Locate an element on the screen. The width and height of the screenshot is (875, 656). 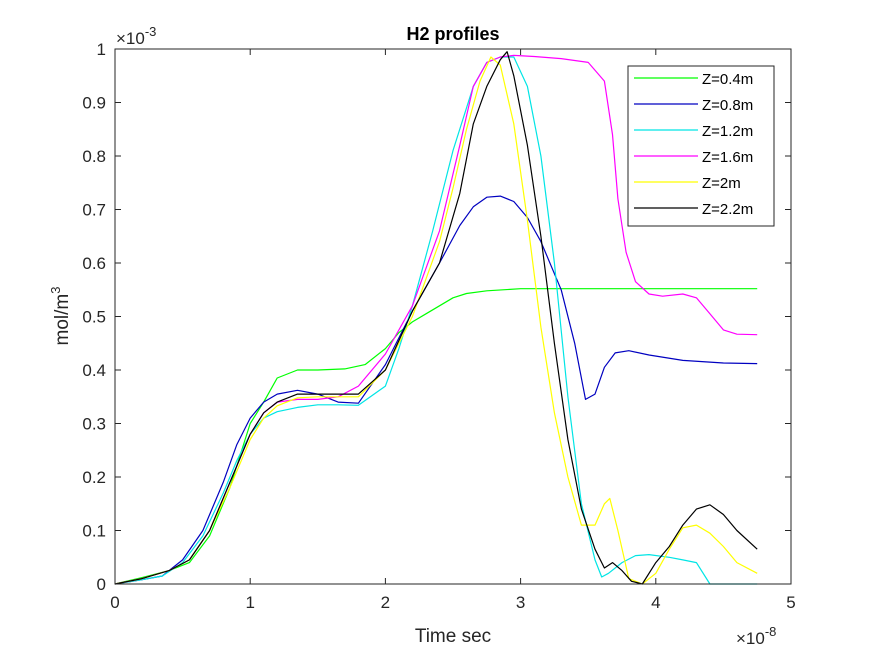
legend-label: Z=0.4m is located at coordinates (727, 79).